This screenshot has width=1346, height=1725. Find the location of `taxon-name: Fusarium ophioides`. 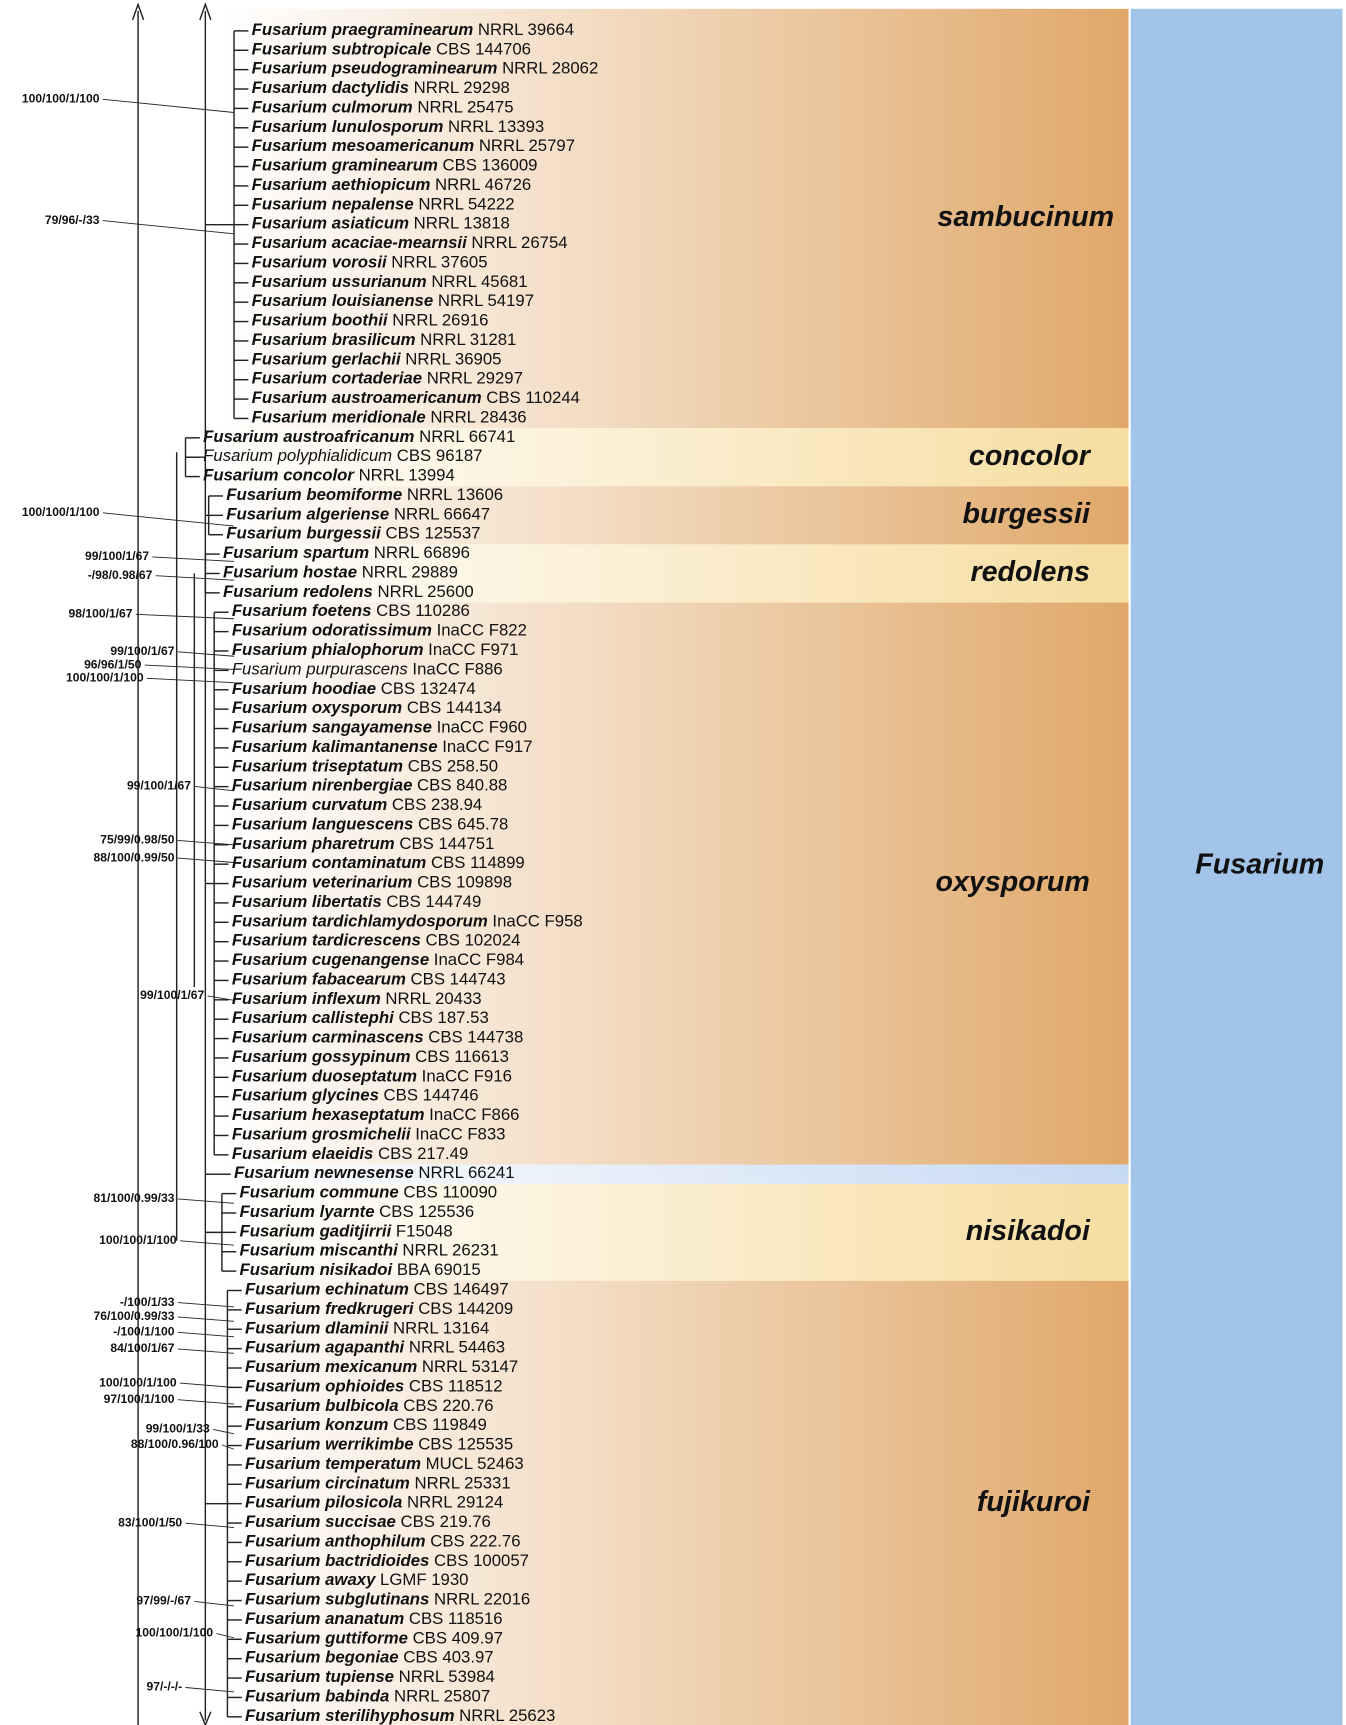

taxon-name: Fusarium ophioides is located at coordinates (324, 1386).